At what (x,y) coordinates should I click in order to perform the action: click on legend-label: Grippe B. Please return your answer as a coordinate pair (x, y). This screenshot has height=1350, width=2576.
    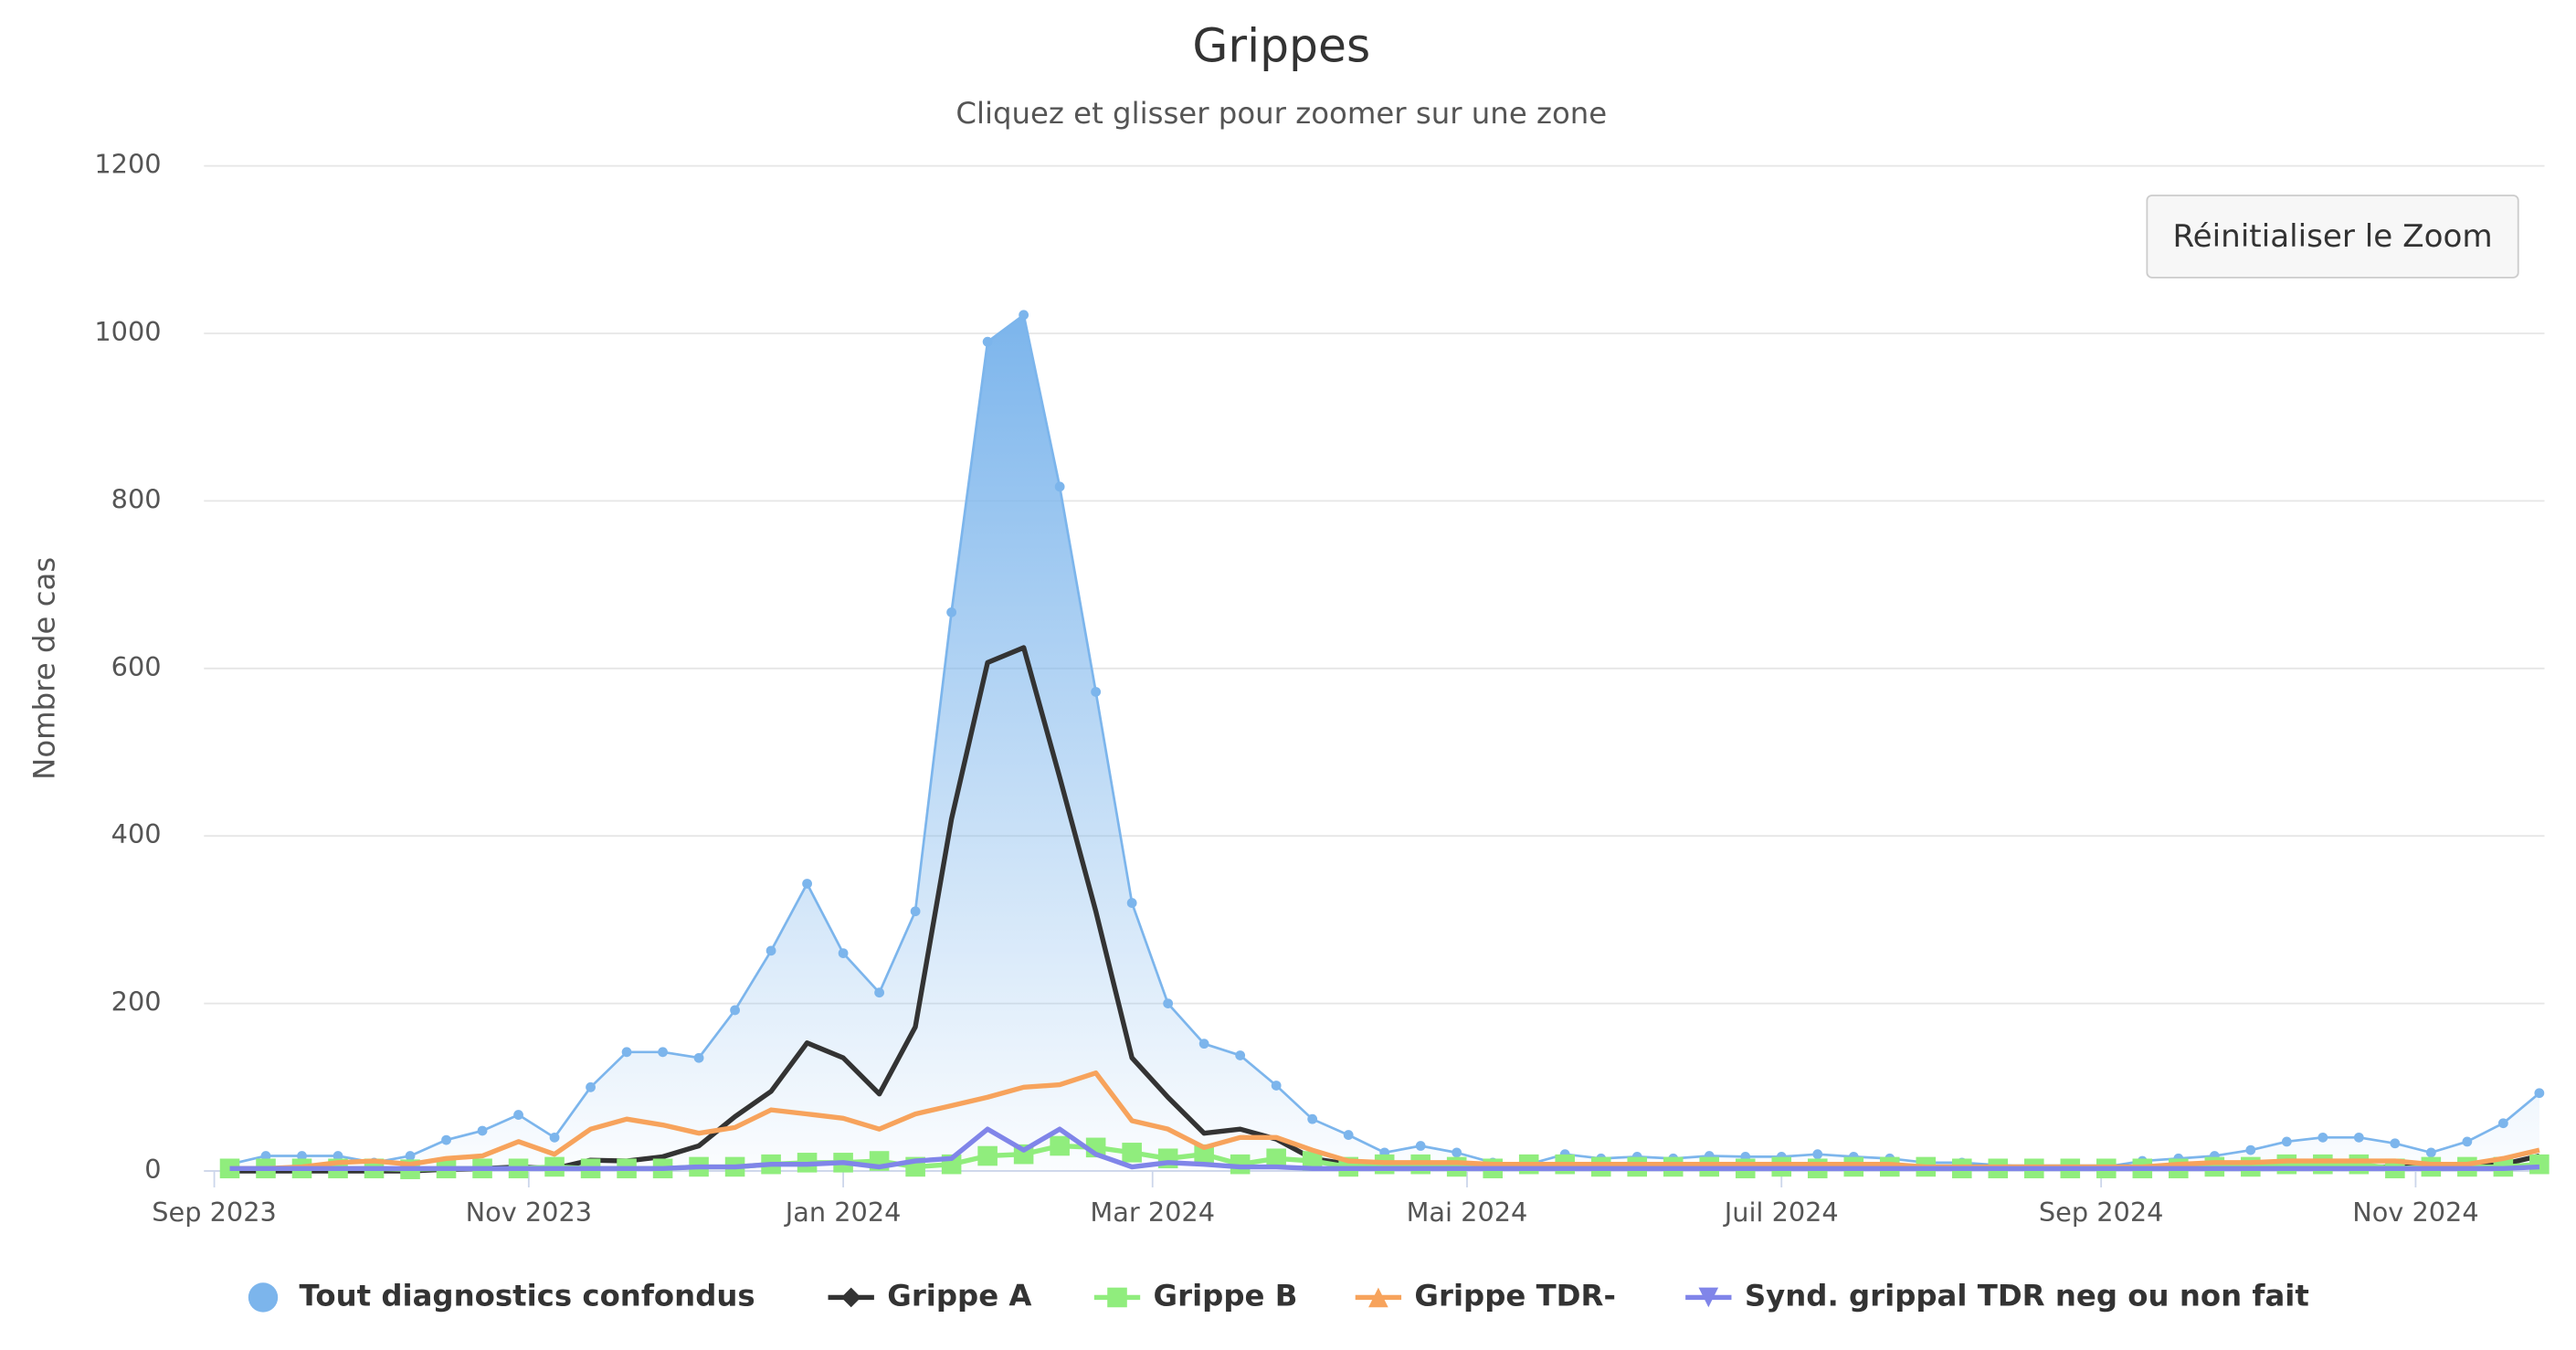
    Looking at the image, I should click on (1226, 1295).